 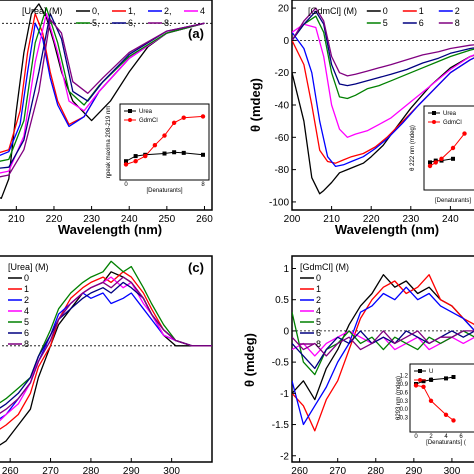 I want to click on legend-entry-1: 1,, so click(x=132, y=11).